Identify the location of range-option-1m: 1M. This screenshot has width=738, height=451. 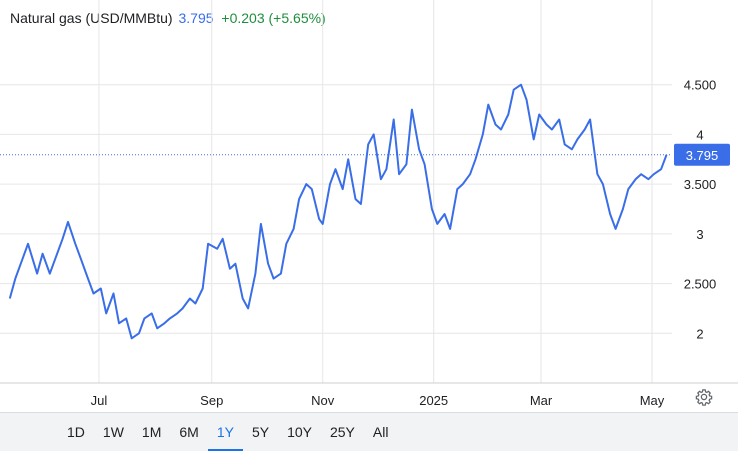
(151, 432).